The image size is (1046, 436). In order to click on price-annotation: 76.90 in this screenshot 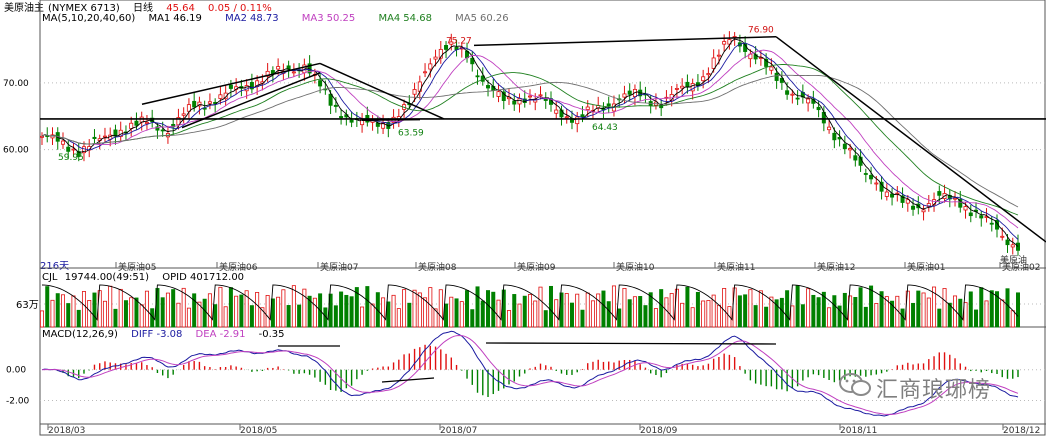, I will do `click(761, 31)`.